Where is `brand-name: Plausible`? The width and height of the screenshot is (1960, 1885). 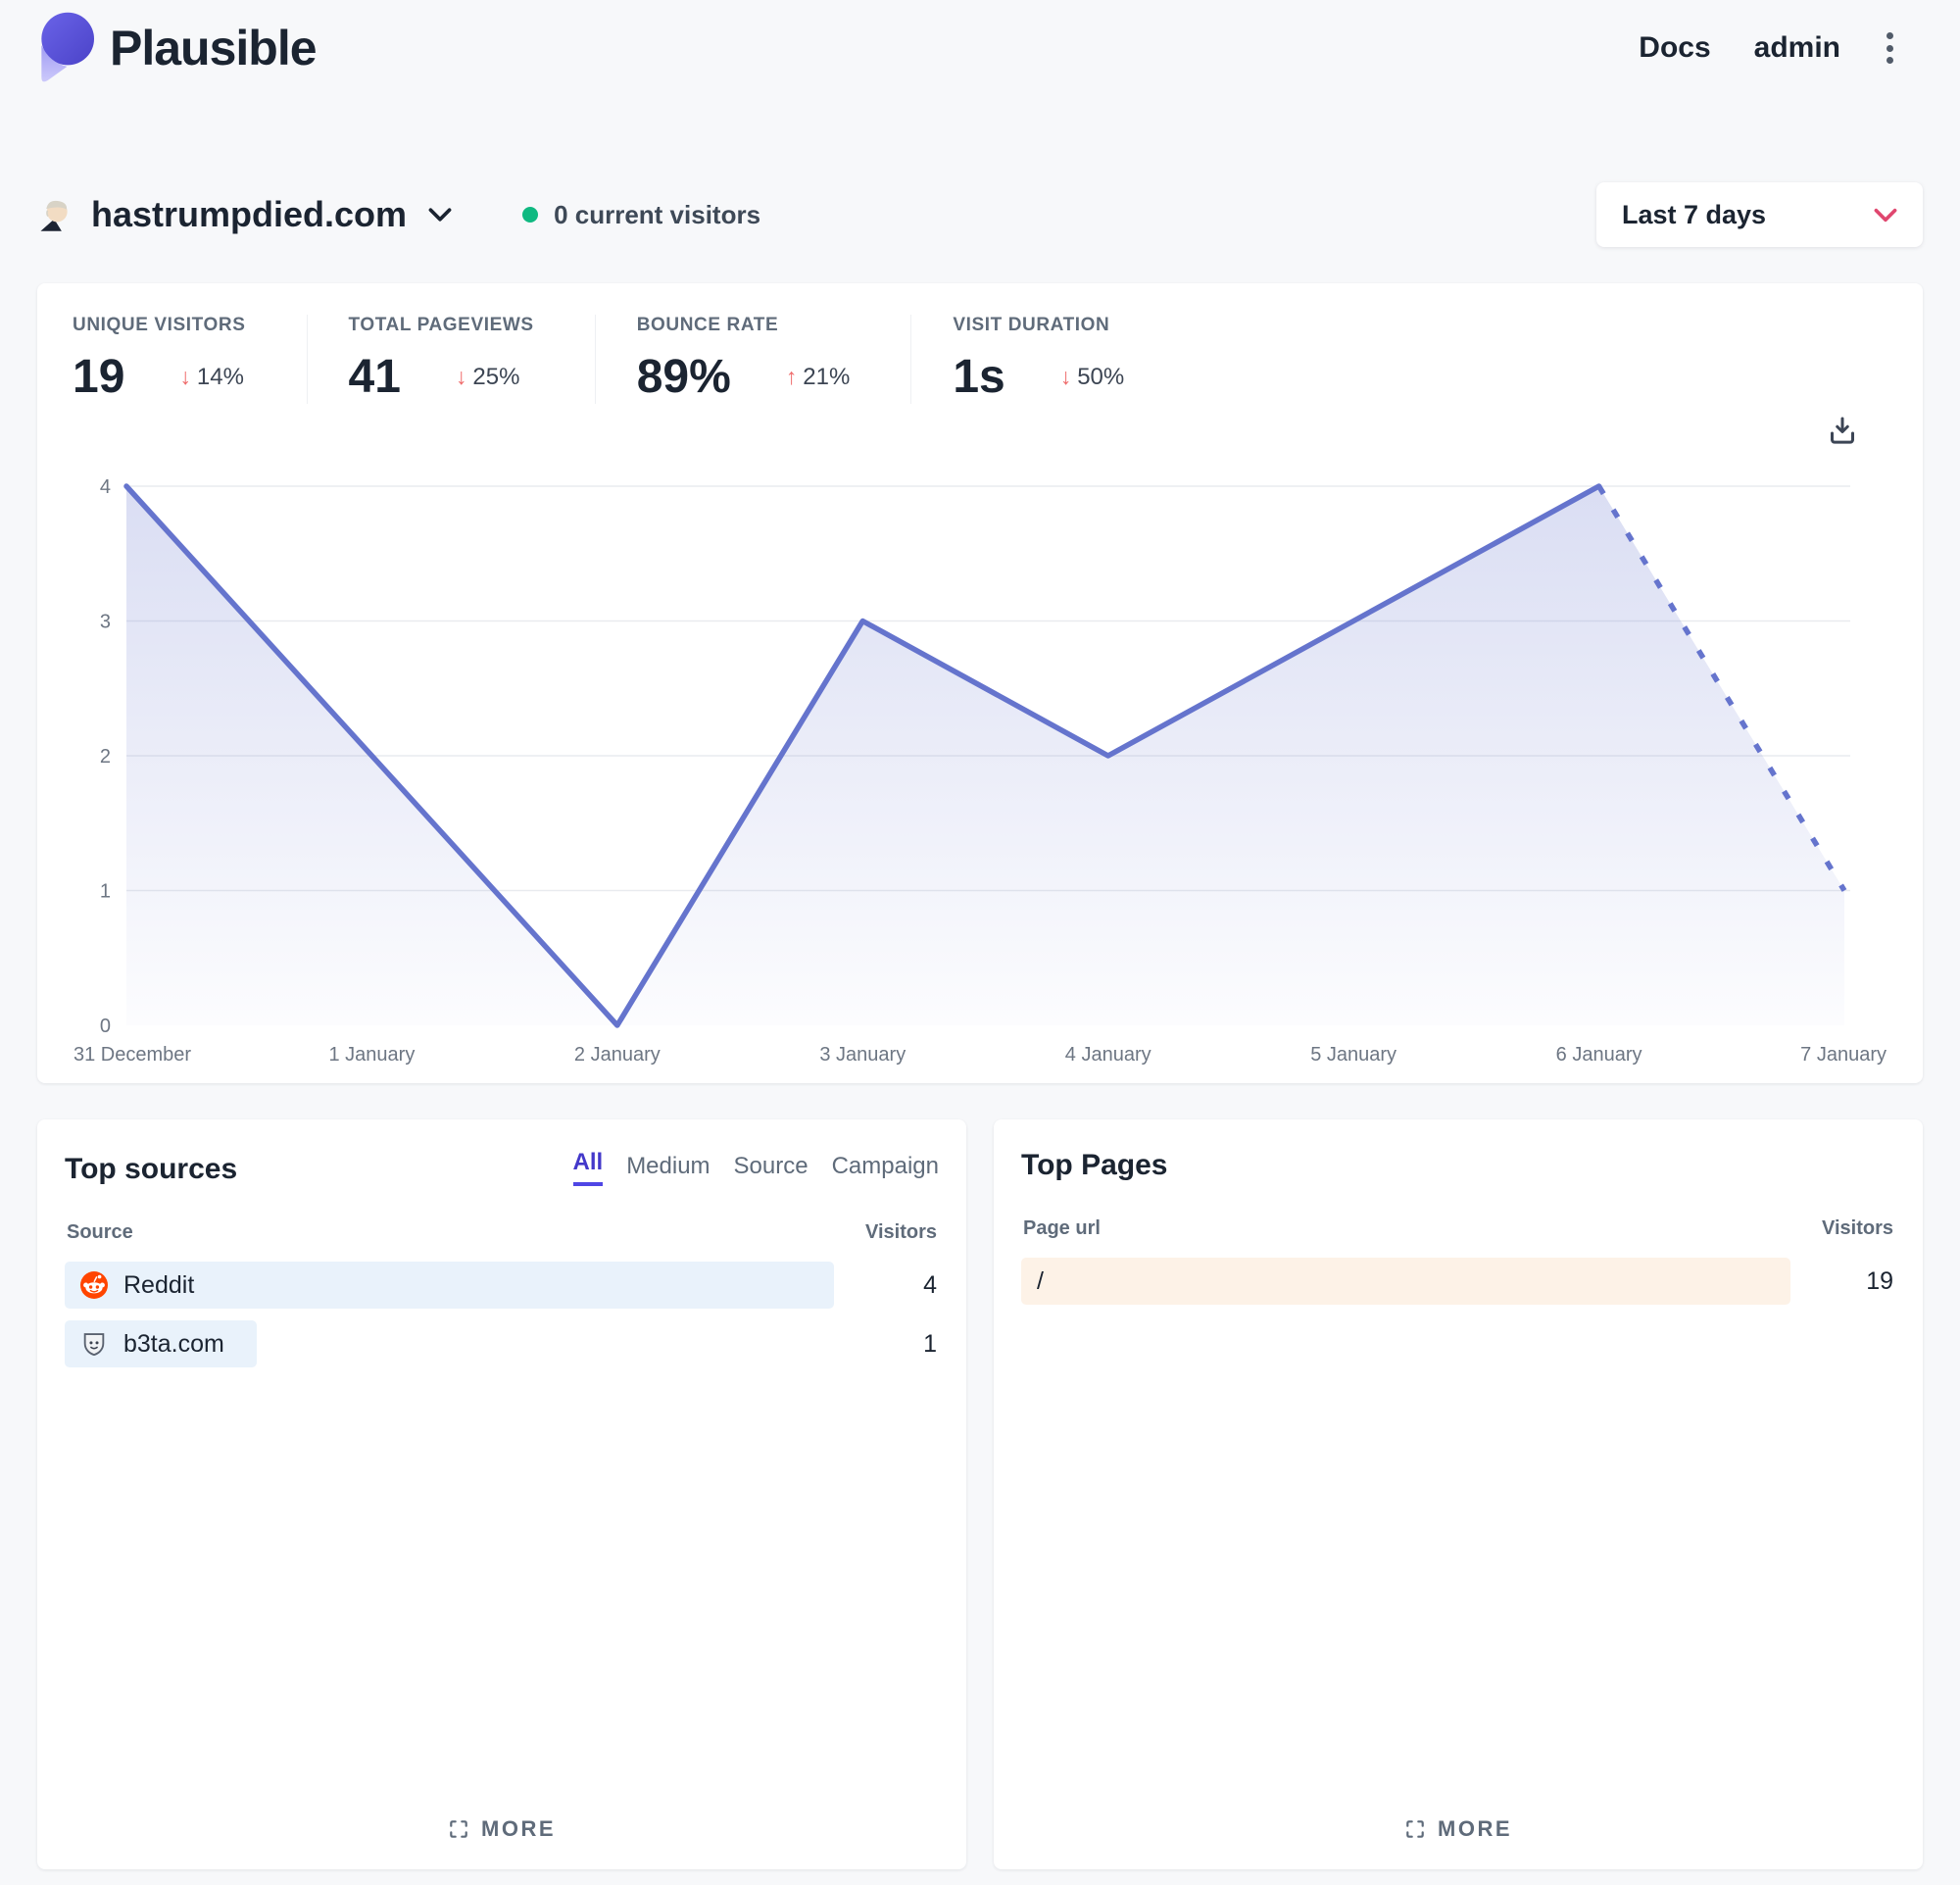
brand-name: Plausible is located at coordinates (214, 48).